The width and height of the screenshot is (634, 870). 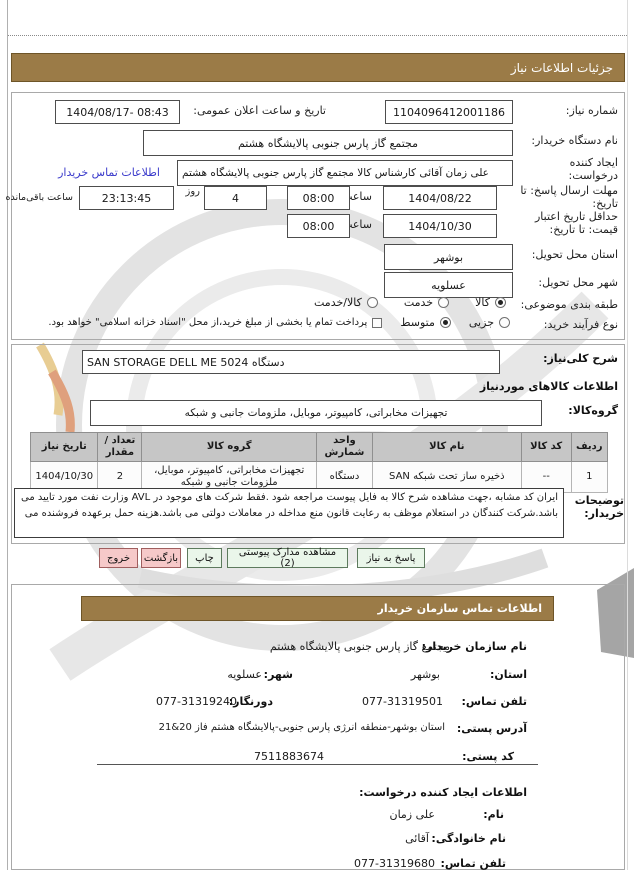 What do you see at coordinates (425, 322) in the screenshot?
I see `process-option-medium: متوسط` at bounding box center [425, 322].